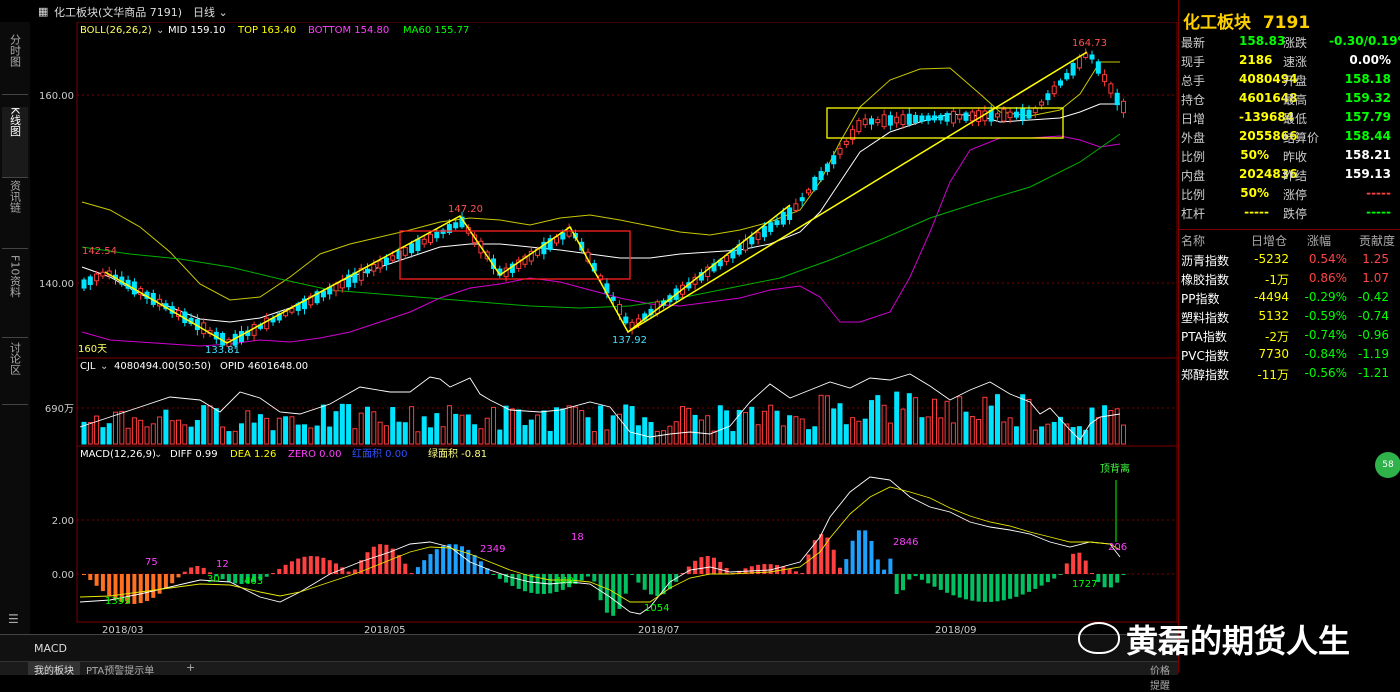 The image size is (1400, 692). Describe the element at coordinates (50, 648) in the screenshot. I see `indicator-name: MACD` at that location.